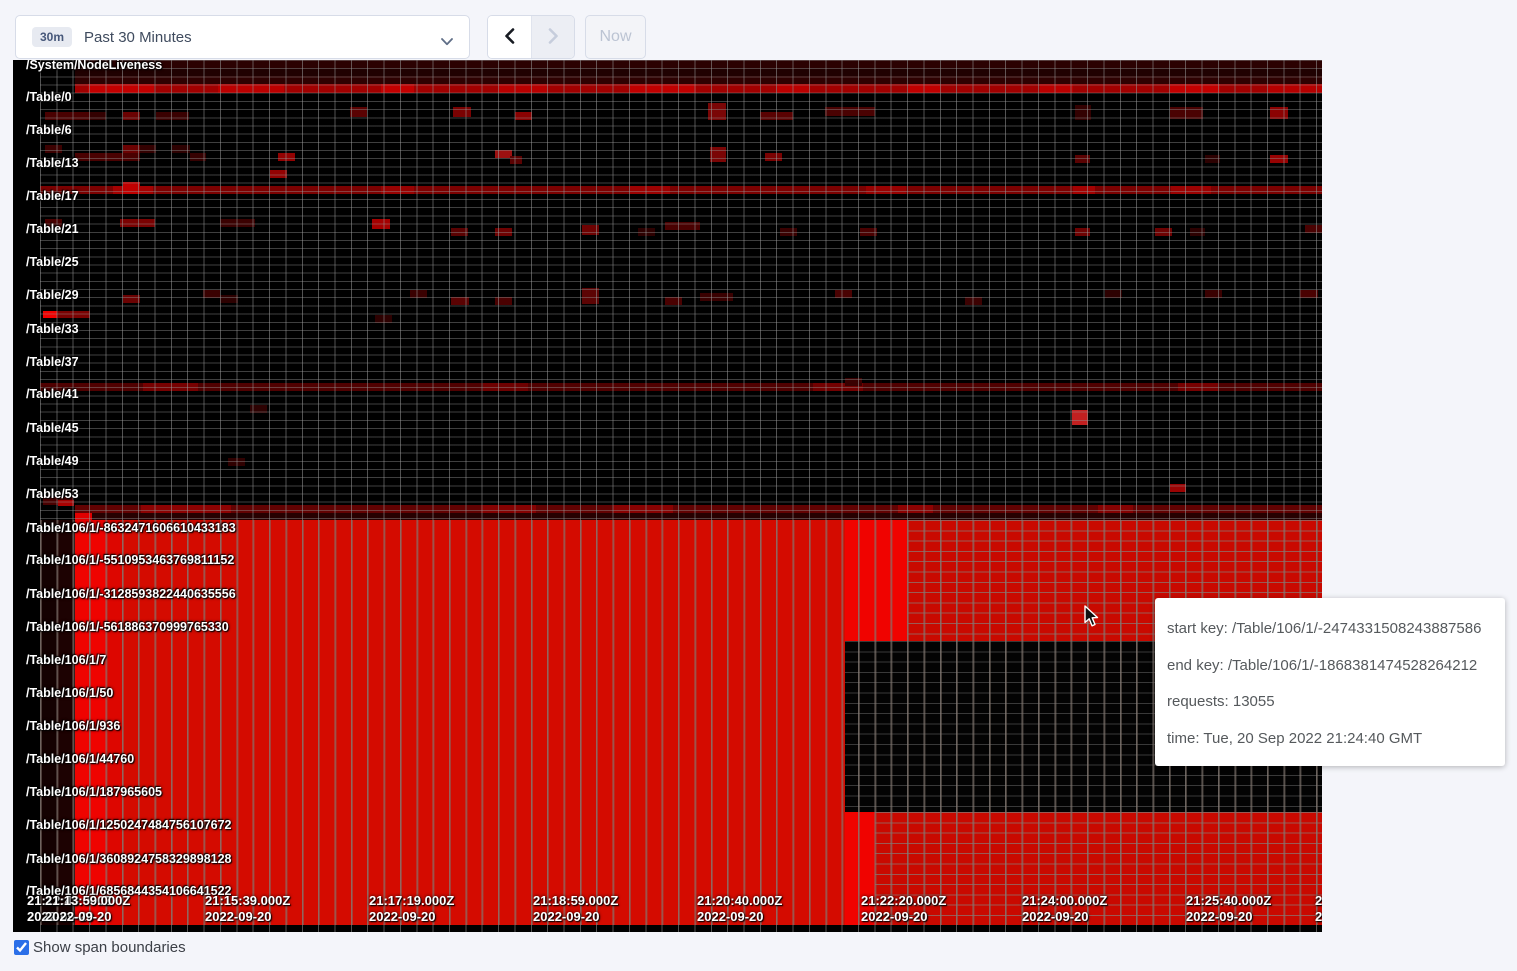 The width and height of the screenshot is (1517, 971). What do you see at coordinates (52, 262) in the screenshot?
I see `heatmap-row-label: /Table/25` at bounding box center [52, 262].